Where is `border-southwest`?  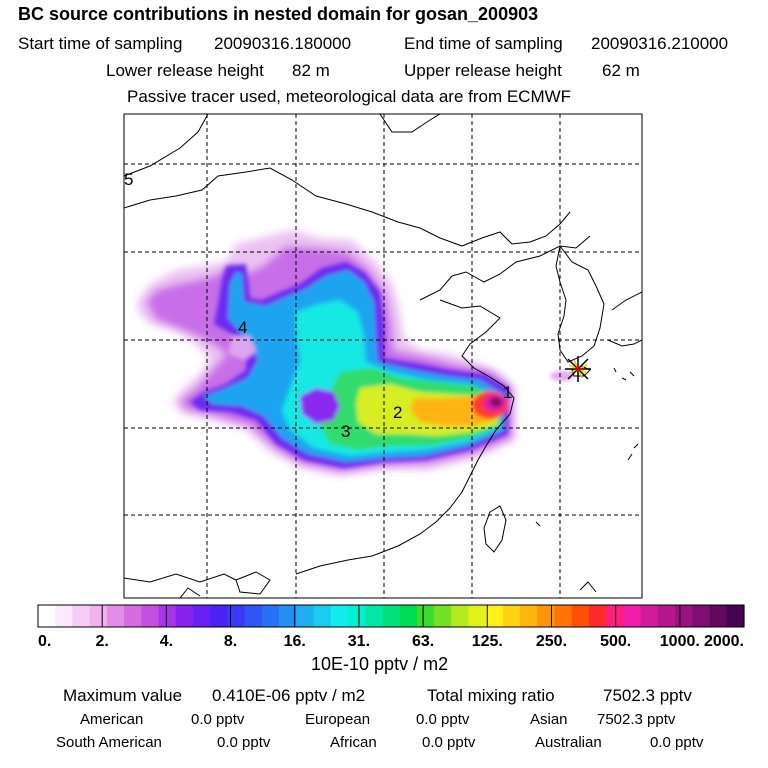 border-southwest is located at coordinates (180, 578).